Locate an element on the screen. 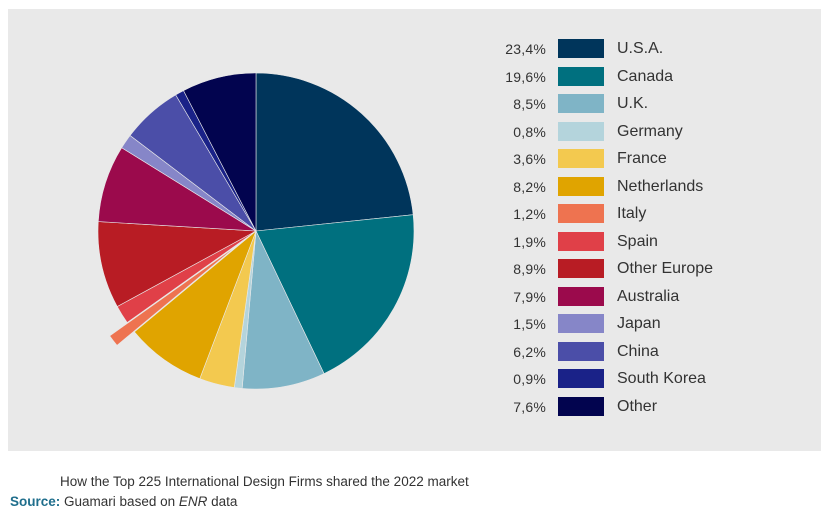 This screenshot has height=527, width=839. pie-slice-u-s-a is located at coordinates (334, 152).